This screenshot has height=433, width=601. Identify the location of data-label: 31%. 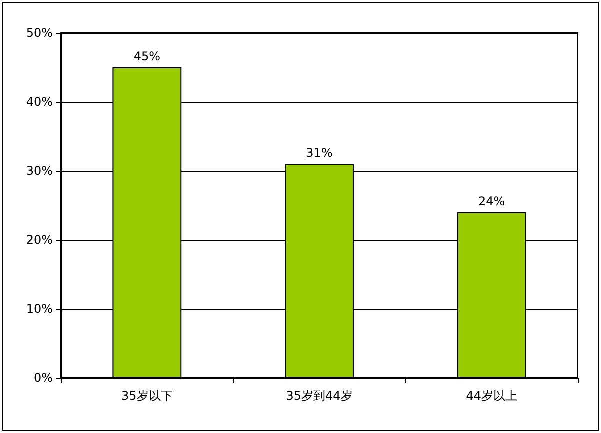
(319, 153).